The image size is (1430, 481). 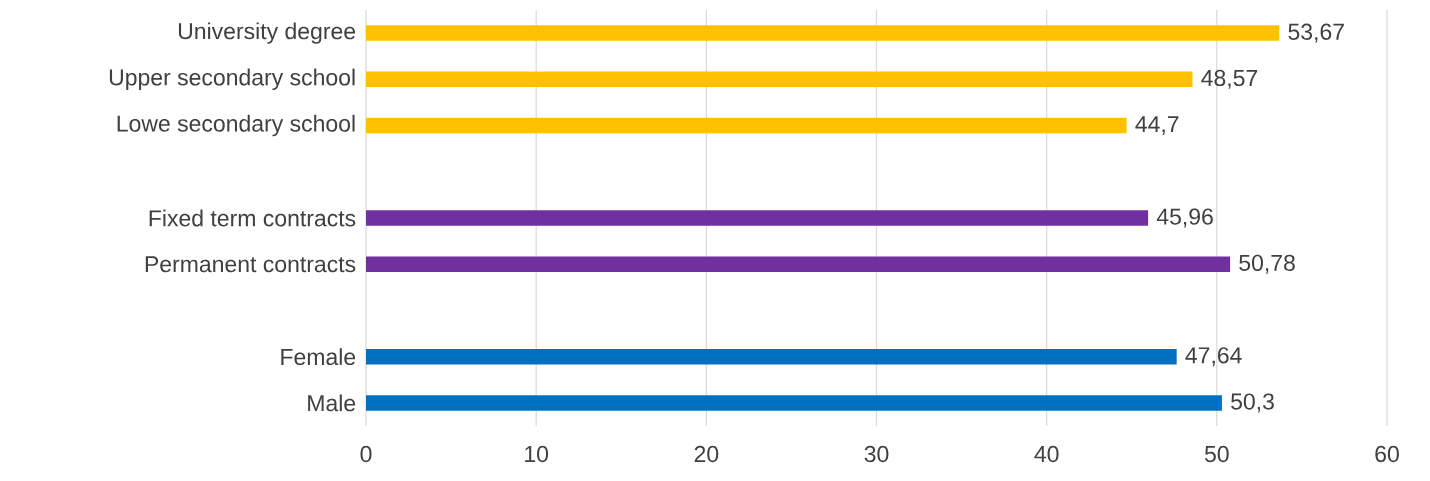 What do you see at coordinates (1229, 79) in the screenshot?
I see `data-label: 48,57` at bounding box center [1229, 79].